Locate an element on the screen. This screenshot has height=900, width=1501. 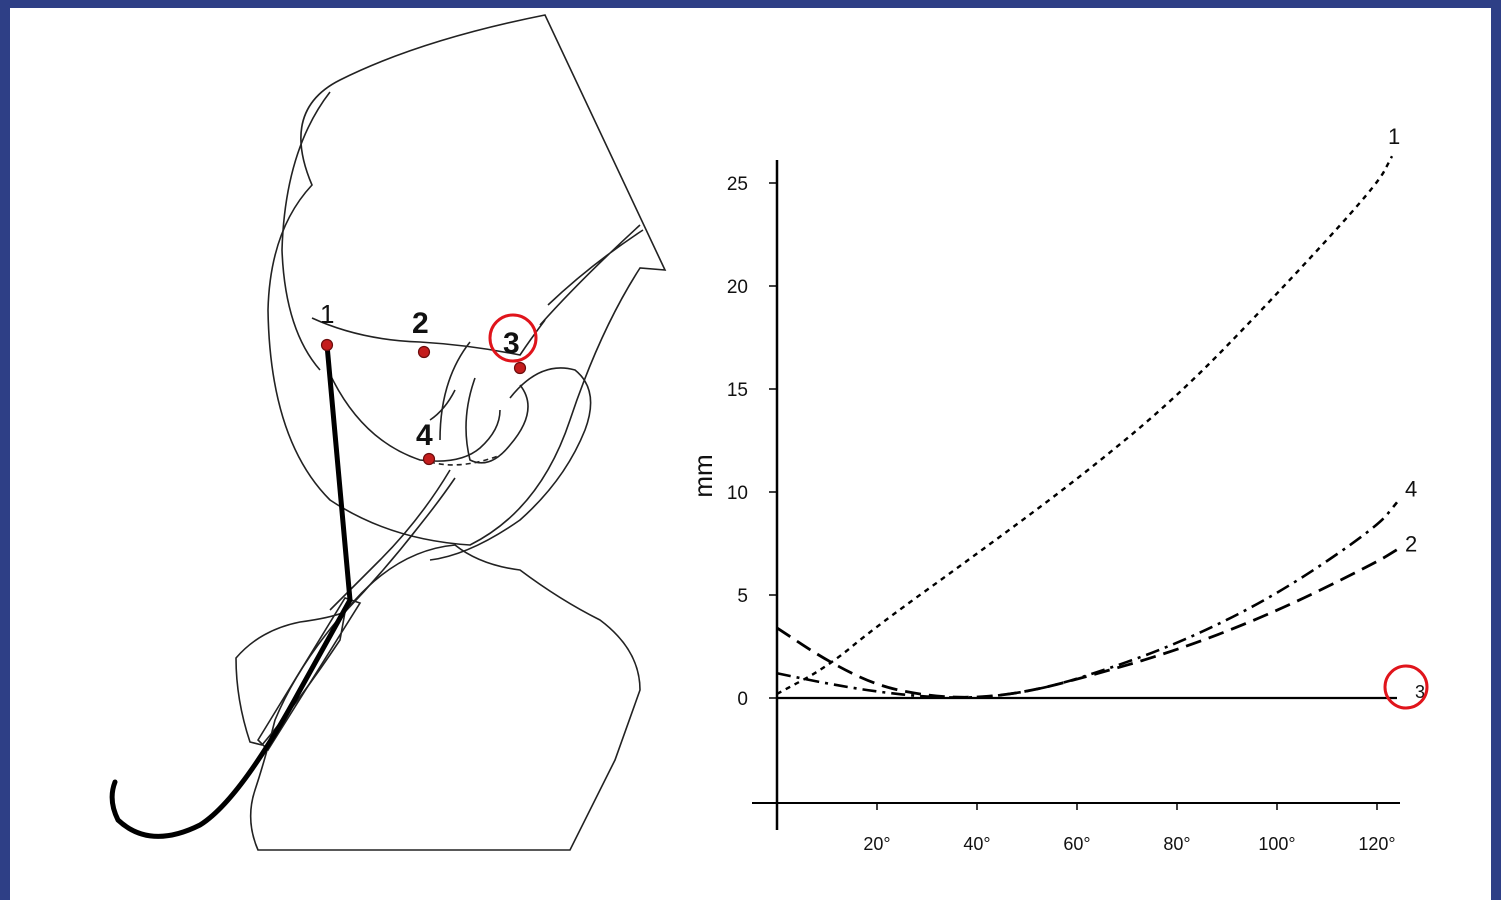
y-axis-label: mm is located at coordinates (703, 475).